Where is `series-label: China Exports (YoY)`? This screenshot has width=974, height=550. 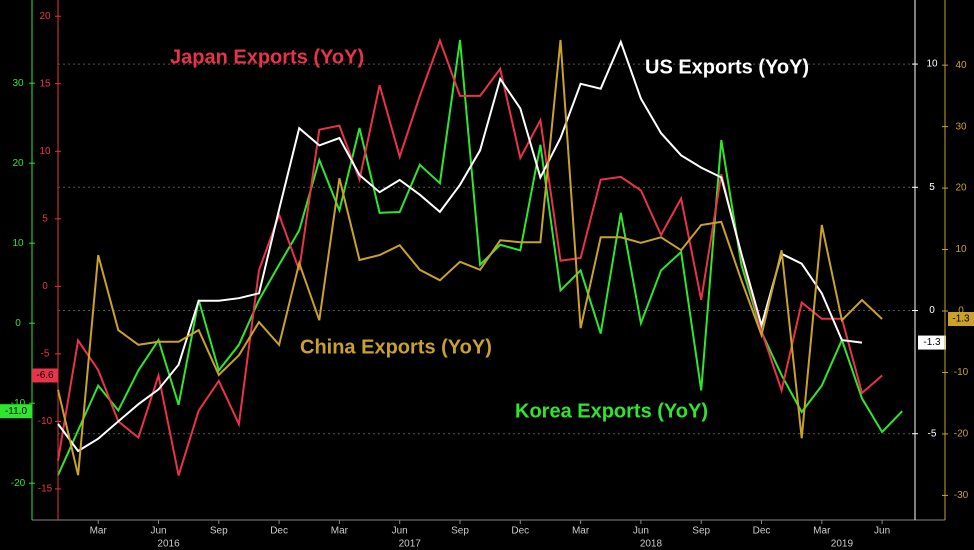
series-label: China Exports (YoY) is located at coordinates (396, 347).